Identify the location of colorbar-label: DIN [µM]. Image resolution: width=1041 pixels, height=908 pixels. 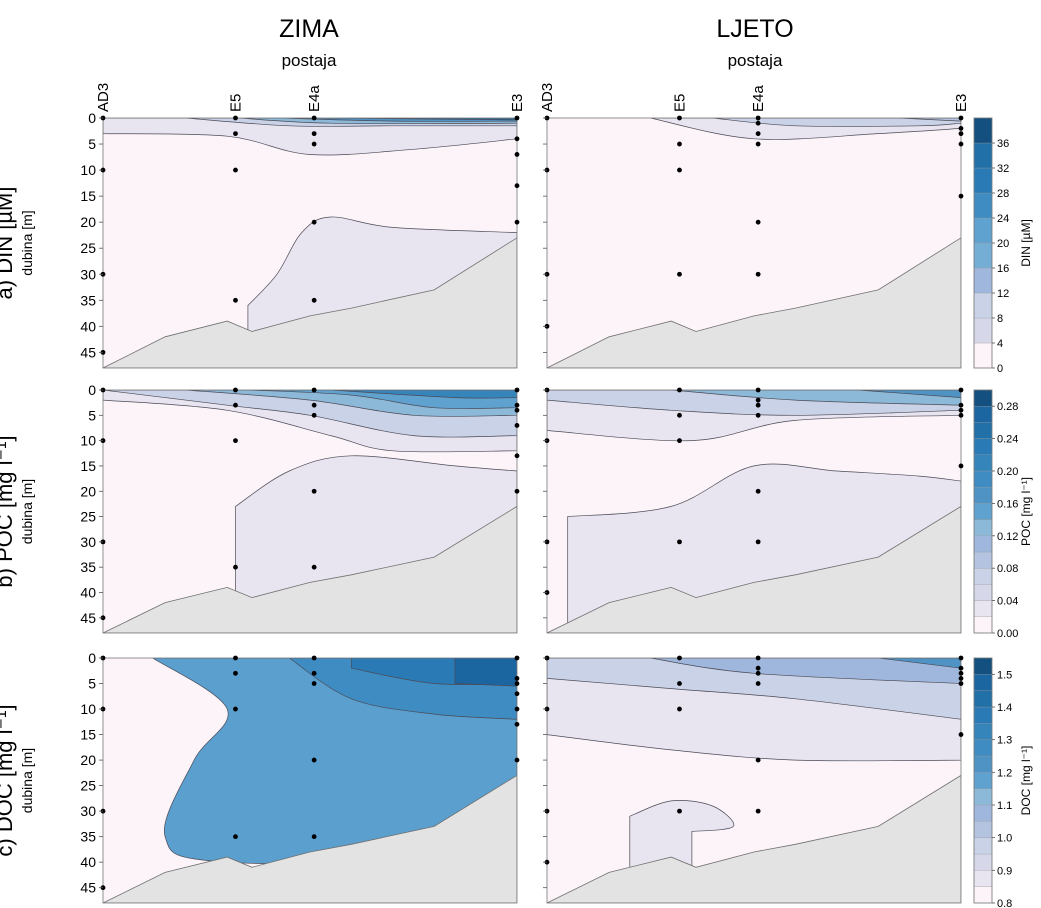
(1026, 243).